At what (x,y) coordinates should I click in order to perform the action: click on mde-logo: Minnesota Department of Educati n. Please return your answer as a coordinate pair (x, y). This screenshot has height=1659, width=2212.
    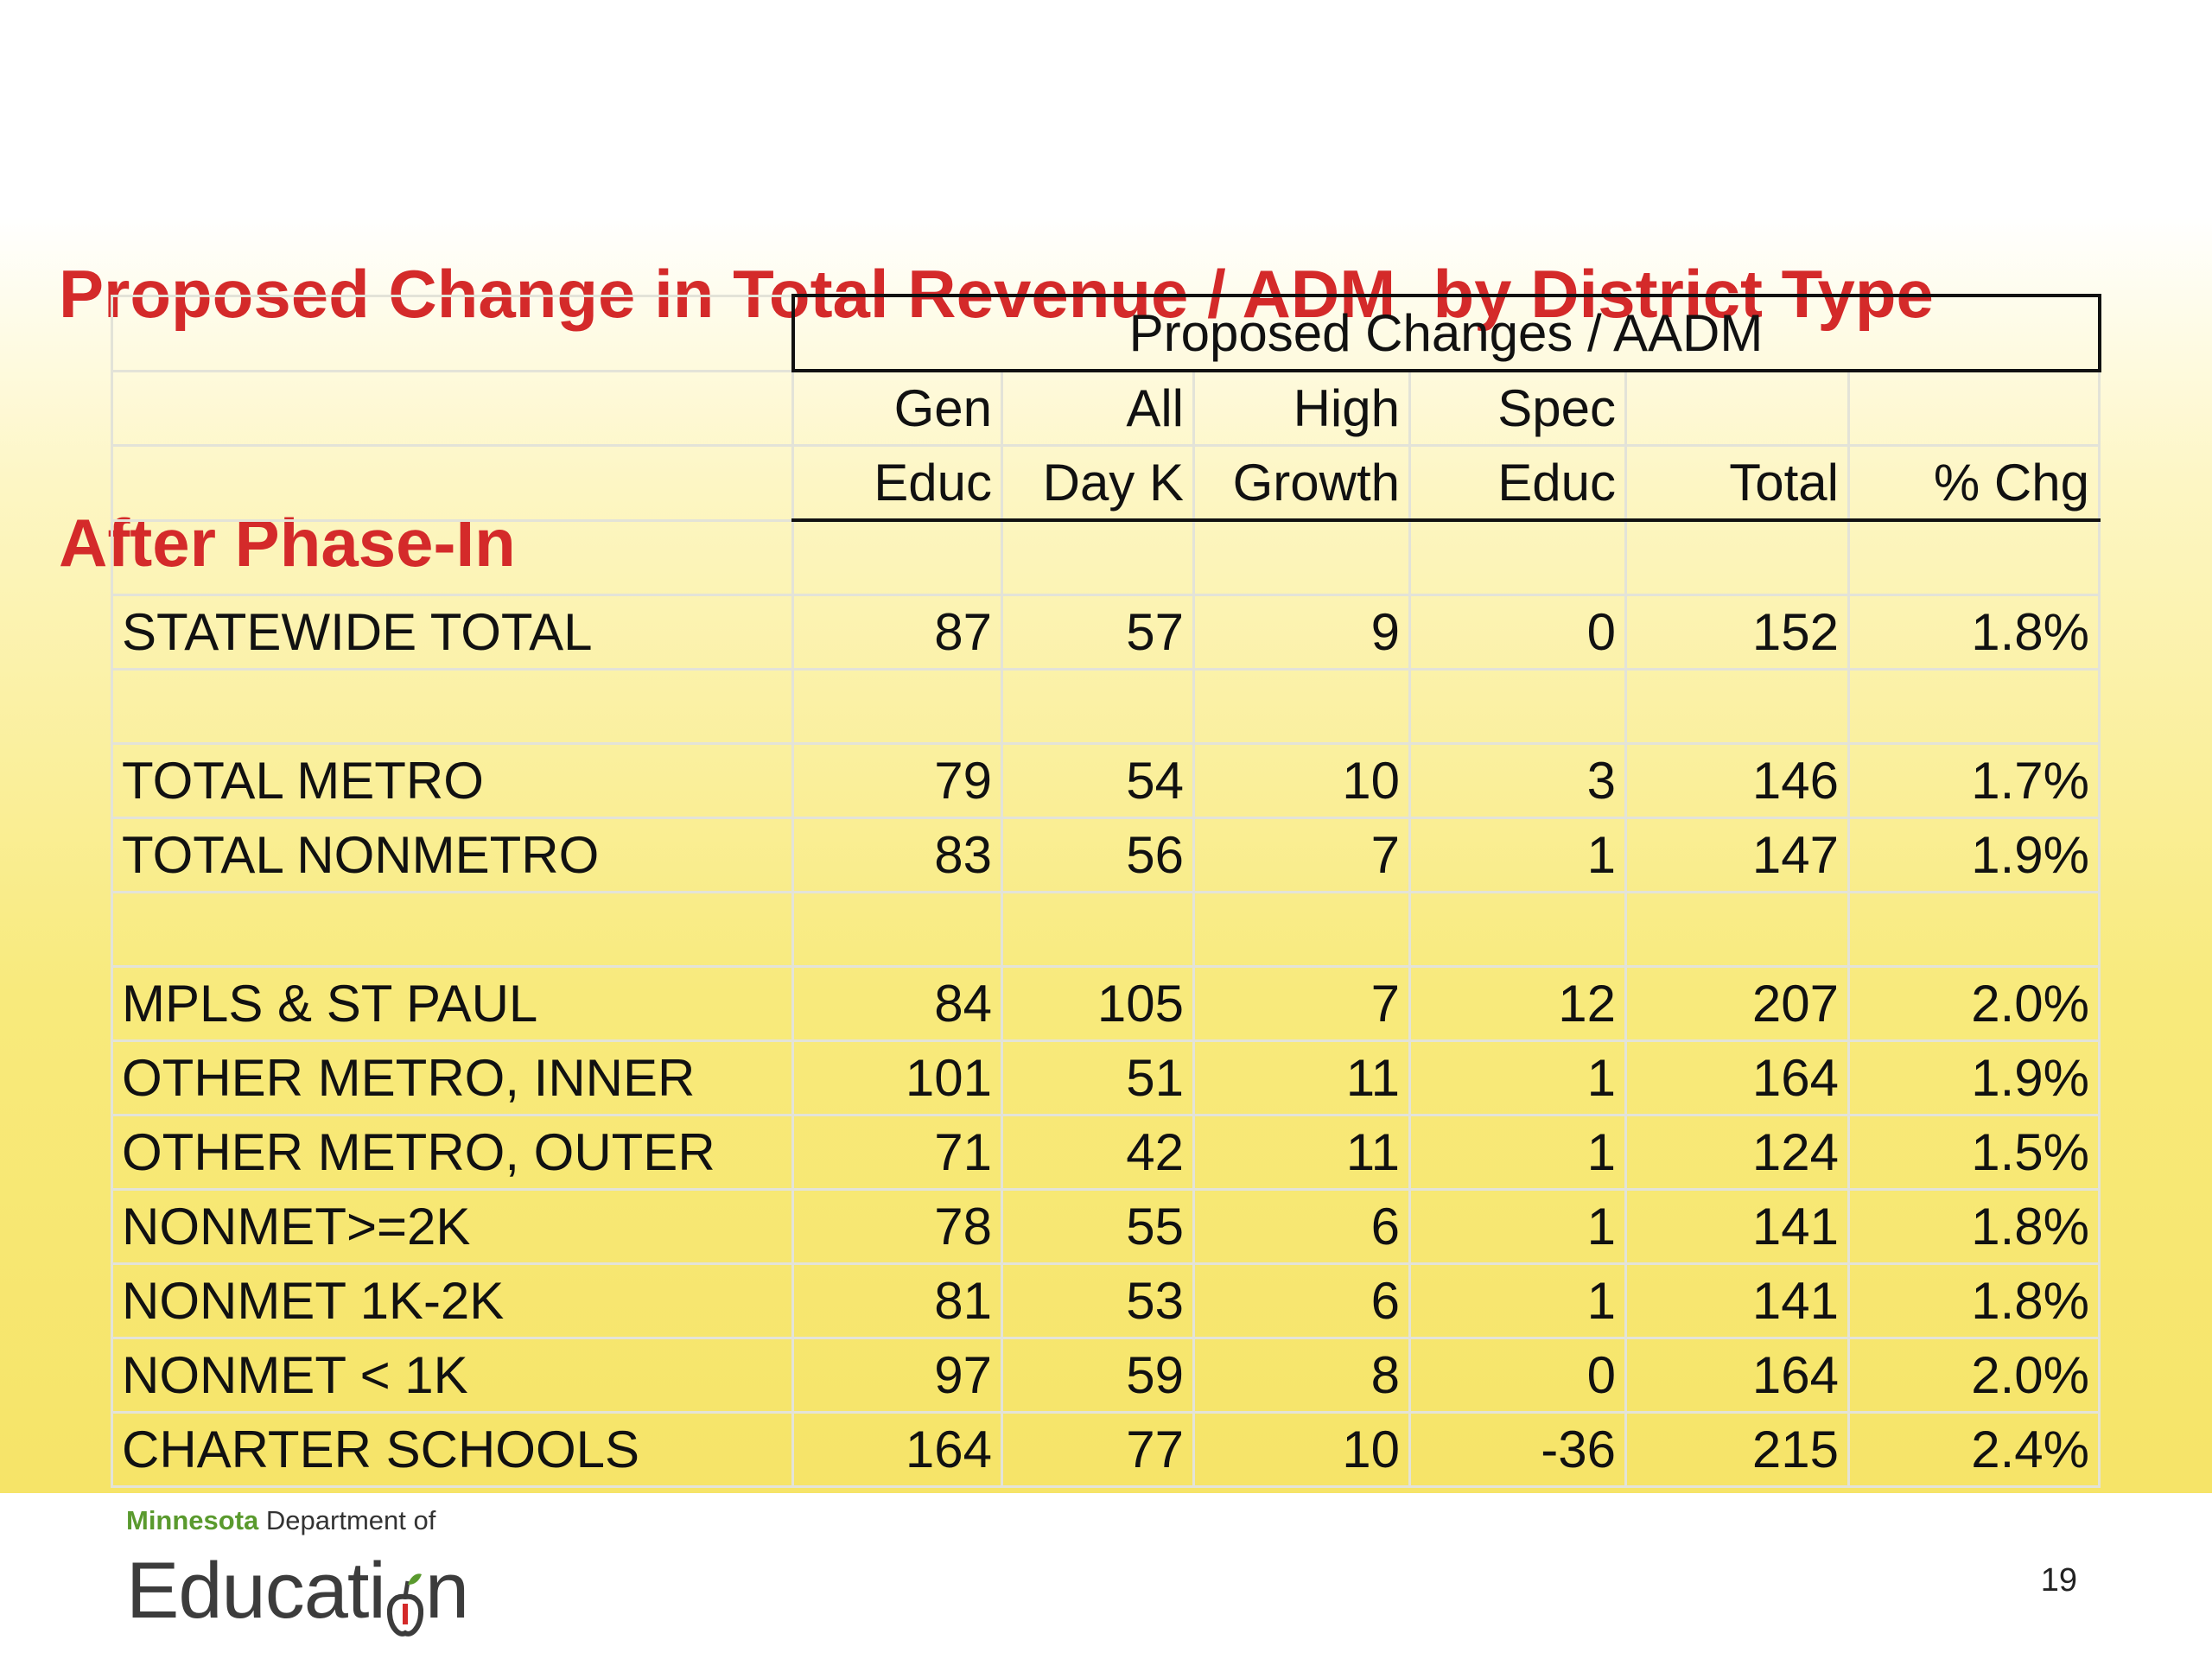
    Looking at the image, I should click on (297, 1570).